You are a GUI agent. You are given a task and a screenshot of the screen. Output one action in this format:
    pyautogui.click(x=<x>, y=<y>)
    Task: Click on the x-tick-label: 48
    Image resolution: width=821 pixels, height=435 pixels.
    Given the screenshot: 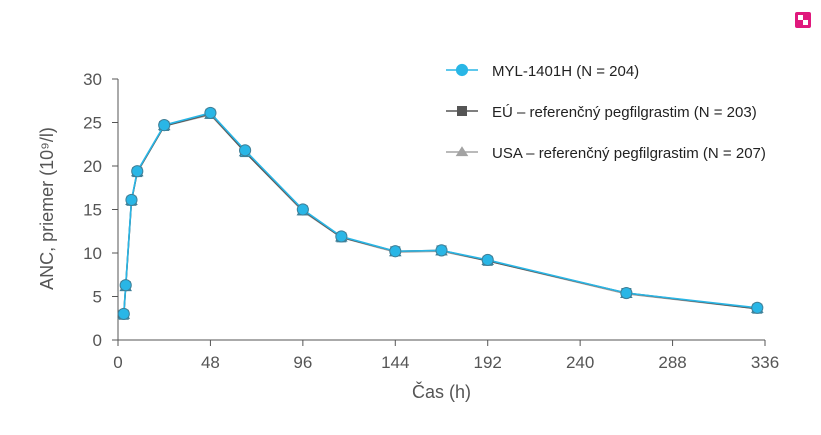 What is the action you would take?
    pyautogui.click(x=210, y=362)
    